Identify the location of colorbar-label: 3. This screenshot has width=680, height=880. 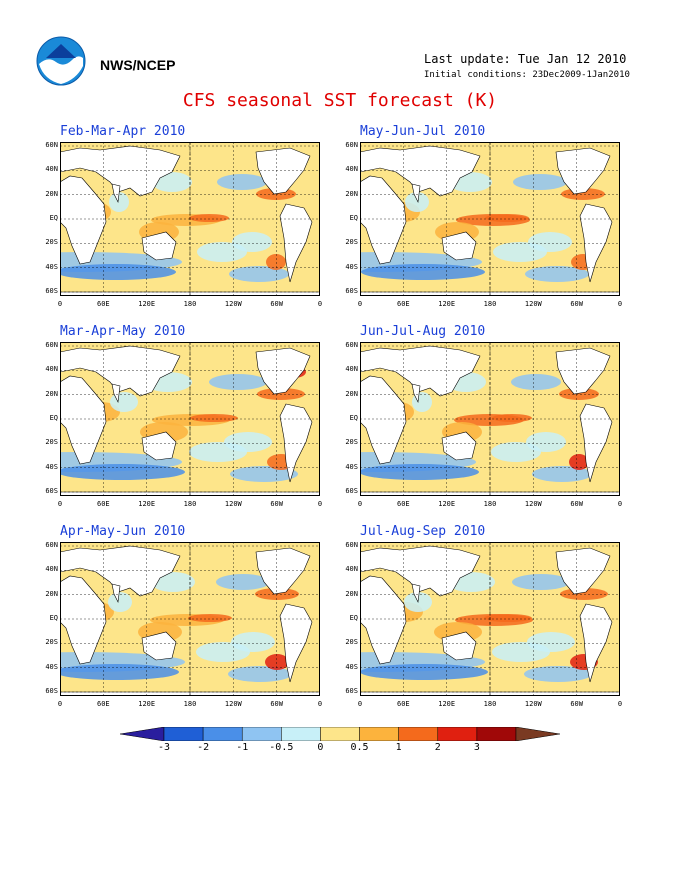
(476, 747).